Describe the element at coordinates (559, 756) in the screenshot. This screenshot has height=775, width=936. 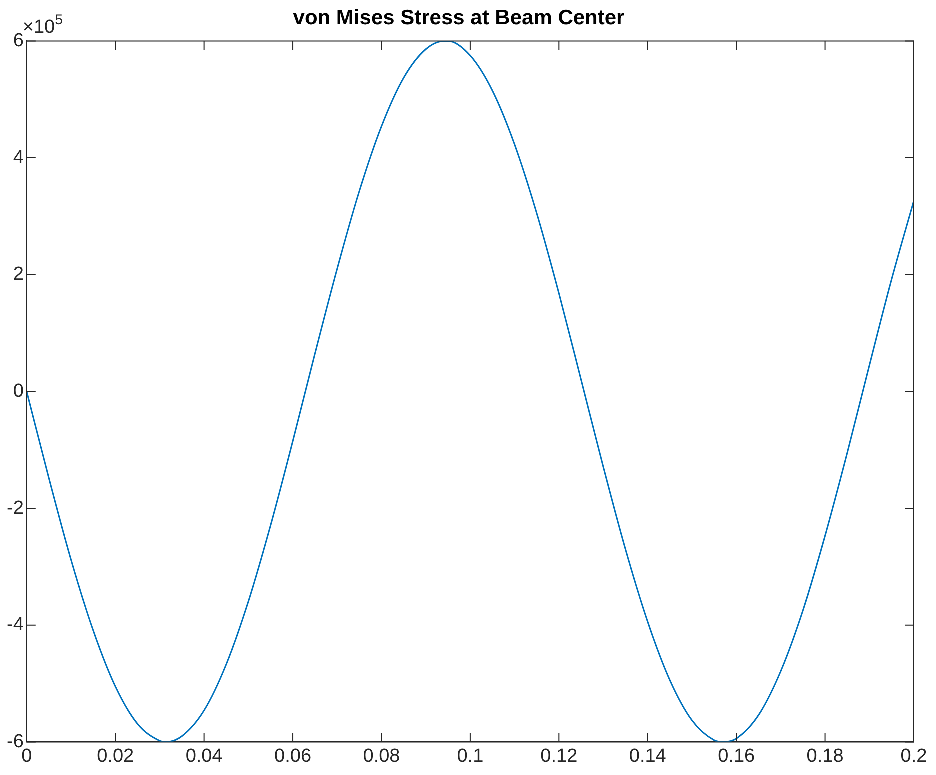
I see `x-tick-label: 0.12` at that location.